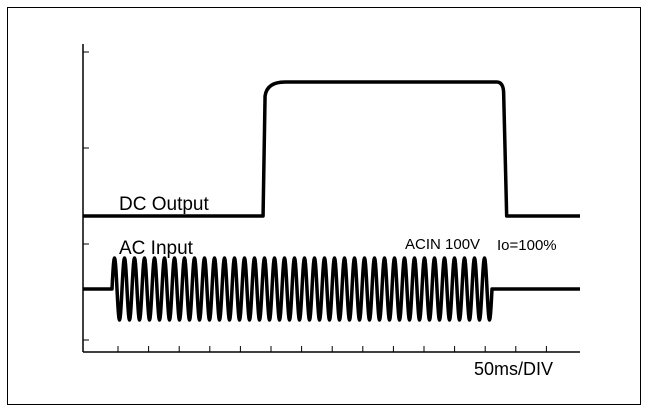 This screenshot has height=409, width=650. What do you see at coordinates (331, 289) in the screenshot?
I see `ac-input-line` at bounding box center [331, 289].